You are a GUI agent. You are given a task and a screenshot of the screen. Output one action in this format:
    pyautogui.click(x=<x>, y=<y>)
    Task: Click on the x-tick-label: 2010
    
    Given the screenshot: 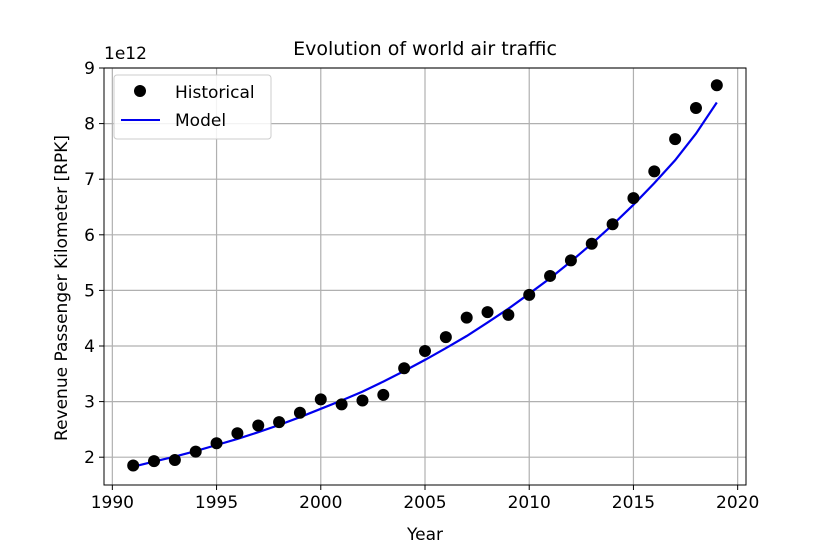 What is the action you would take?
    pyautogui.click(x=529, y=503)
    